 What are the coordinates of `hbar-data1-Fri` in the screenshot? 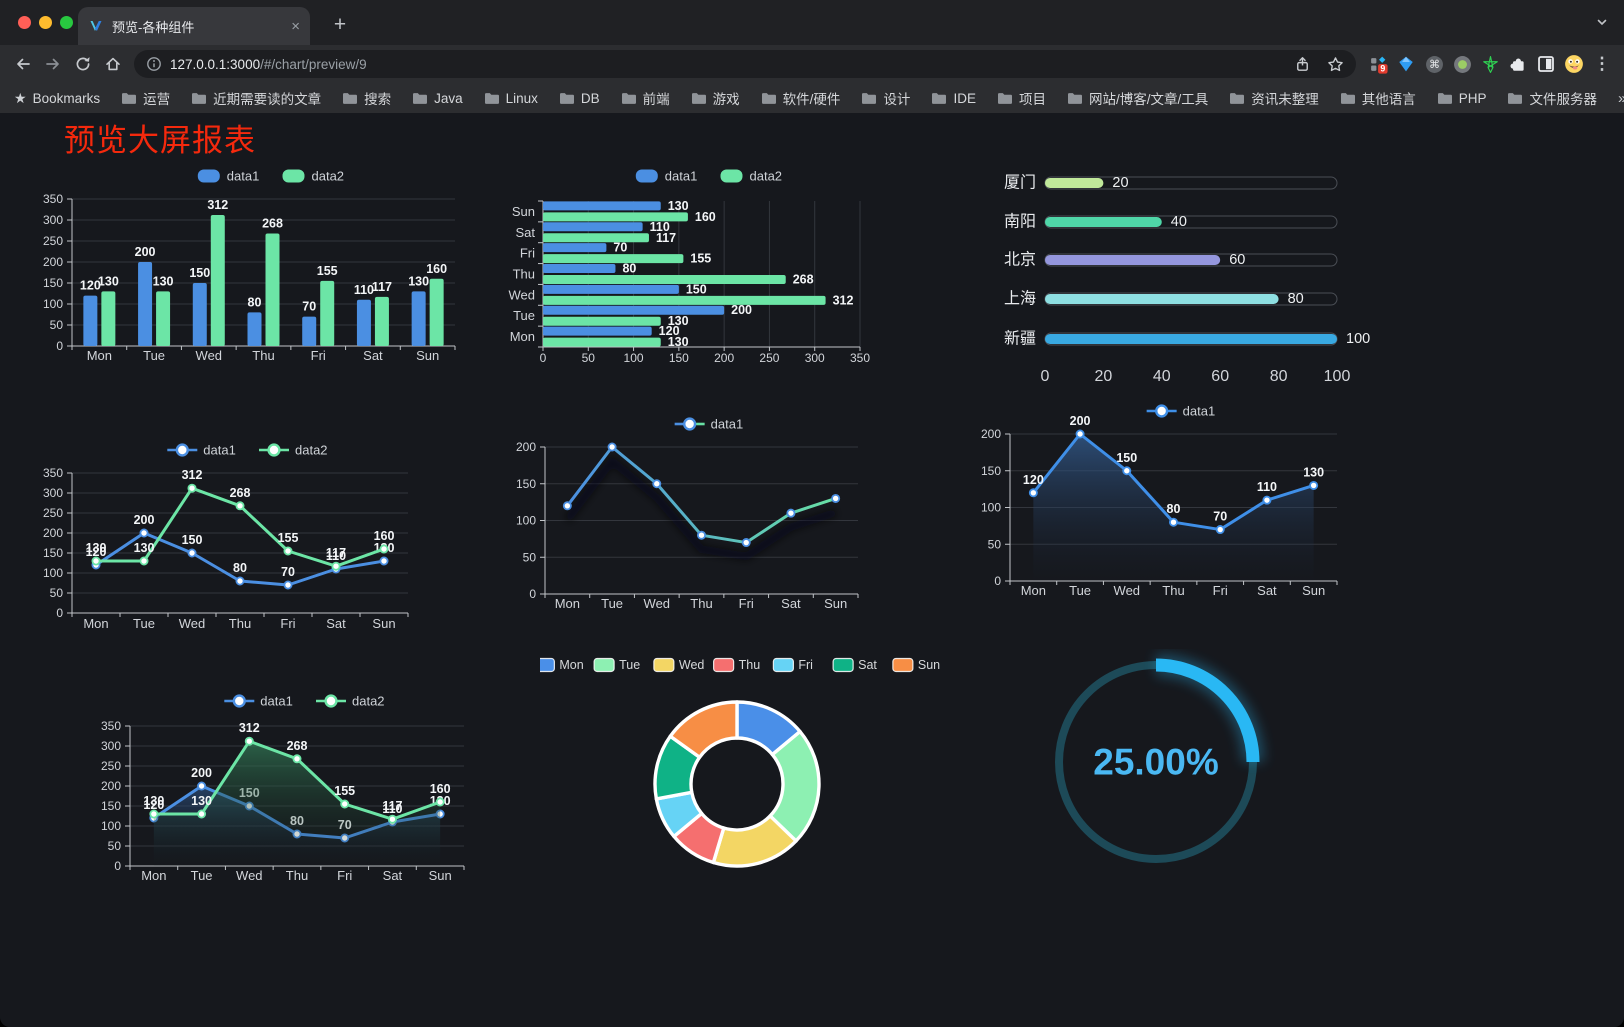 It's located at (575, 248).